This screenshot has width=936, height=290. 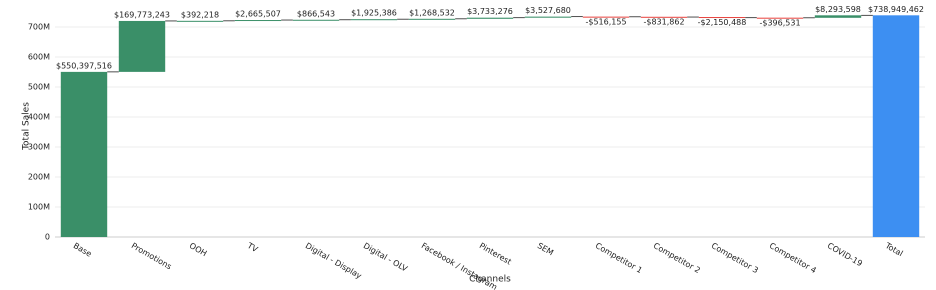 What do you see at coordinates (432, 12) in the screenshot?
I see `value-label: $1,268,532` at bounding box center [432, 12].